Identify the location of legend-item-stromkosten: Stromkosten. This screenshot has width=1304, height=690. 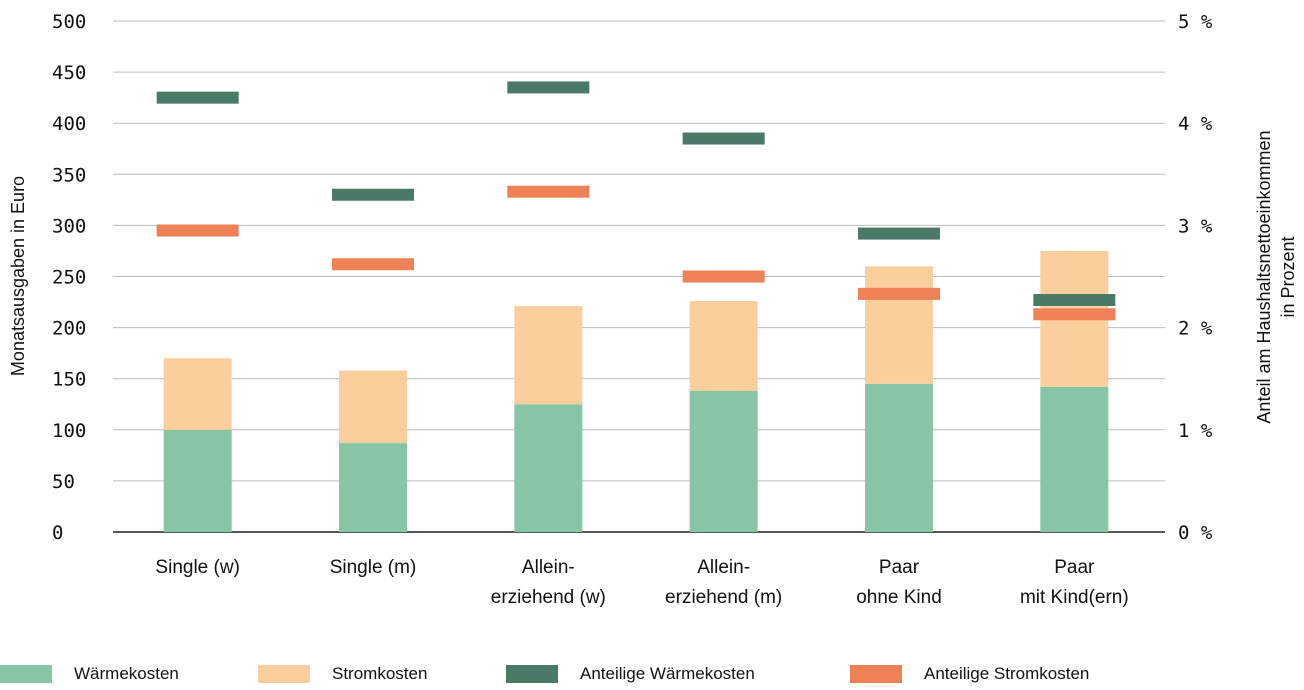
(342, 674).